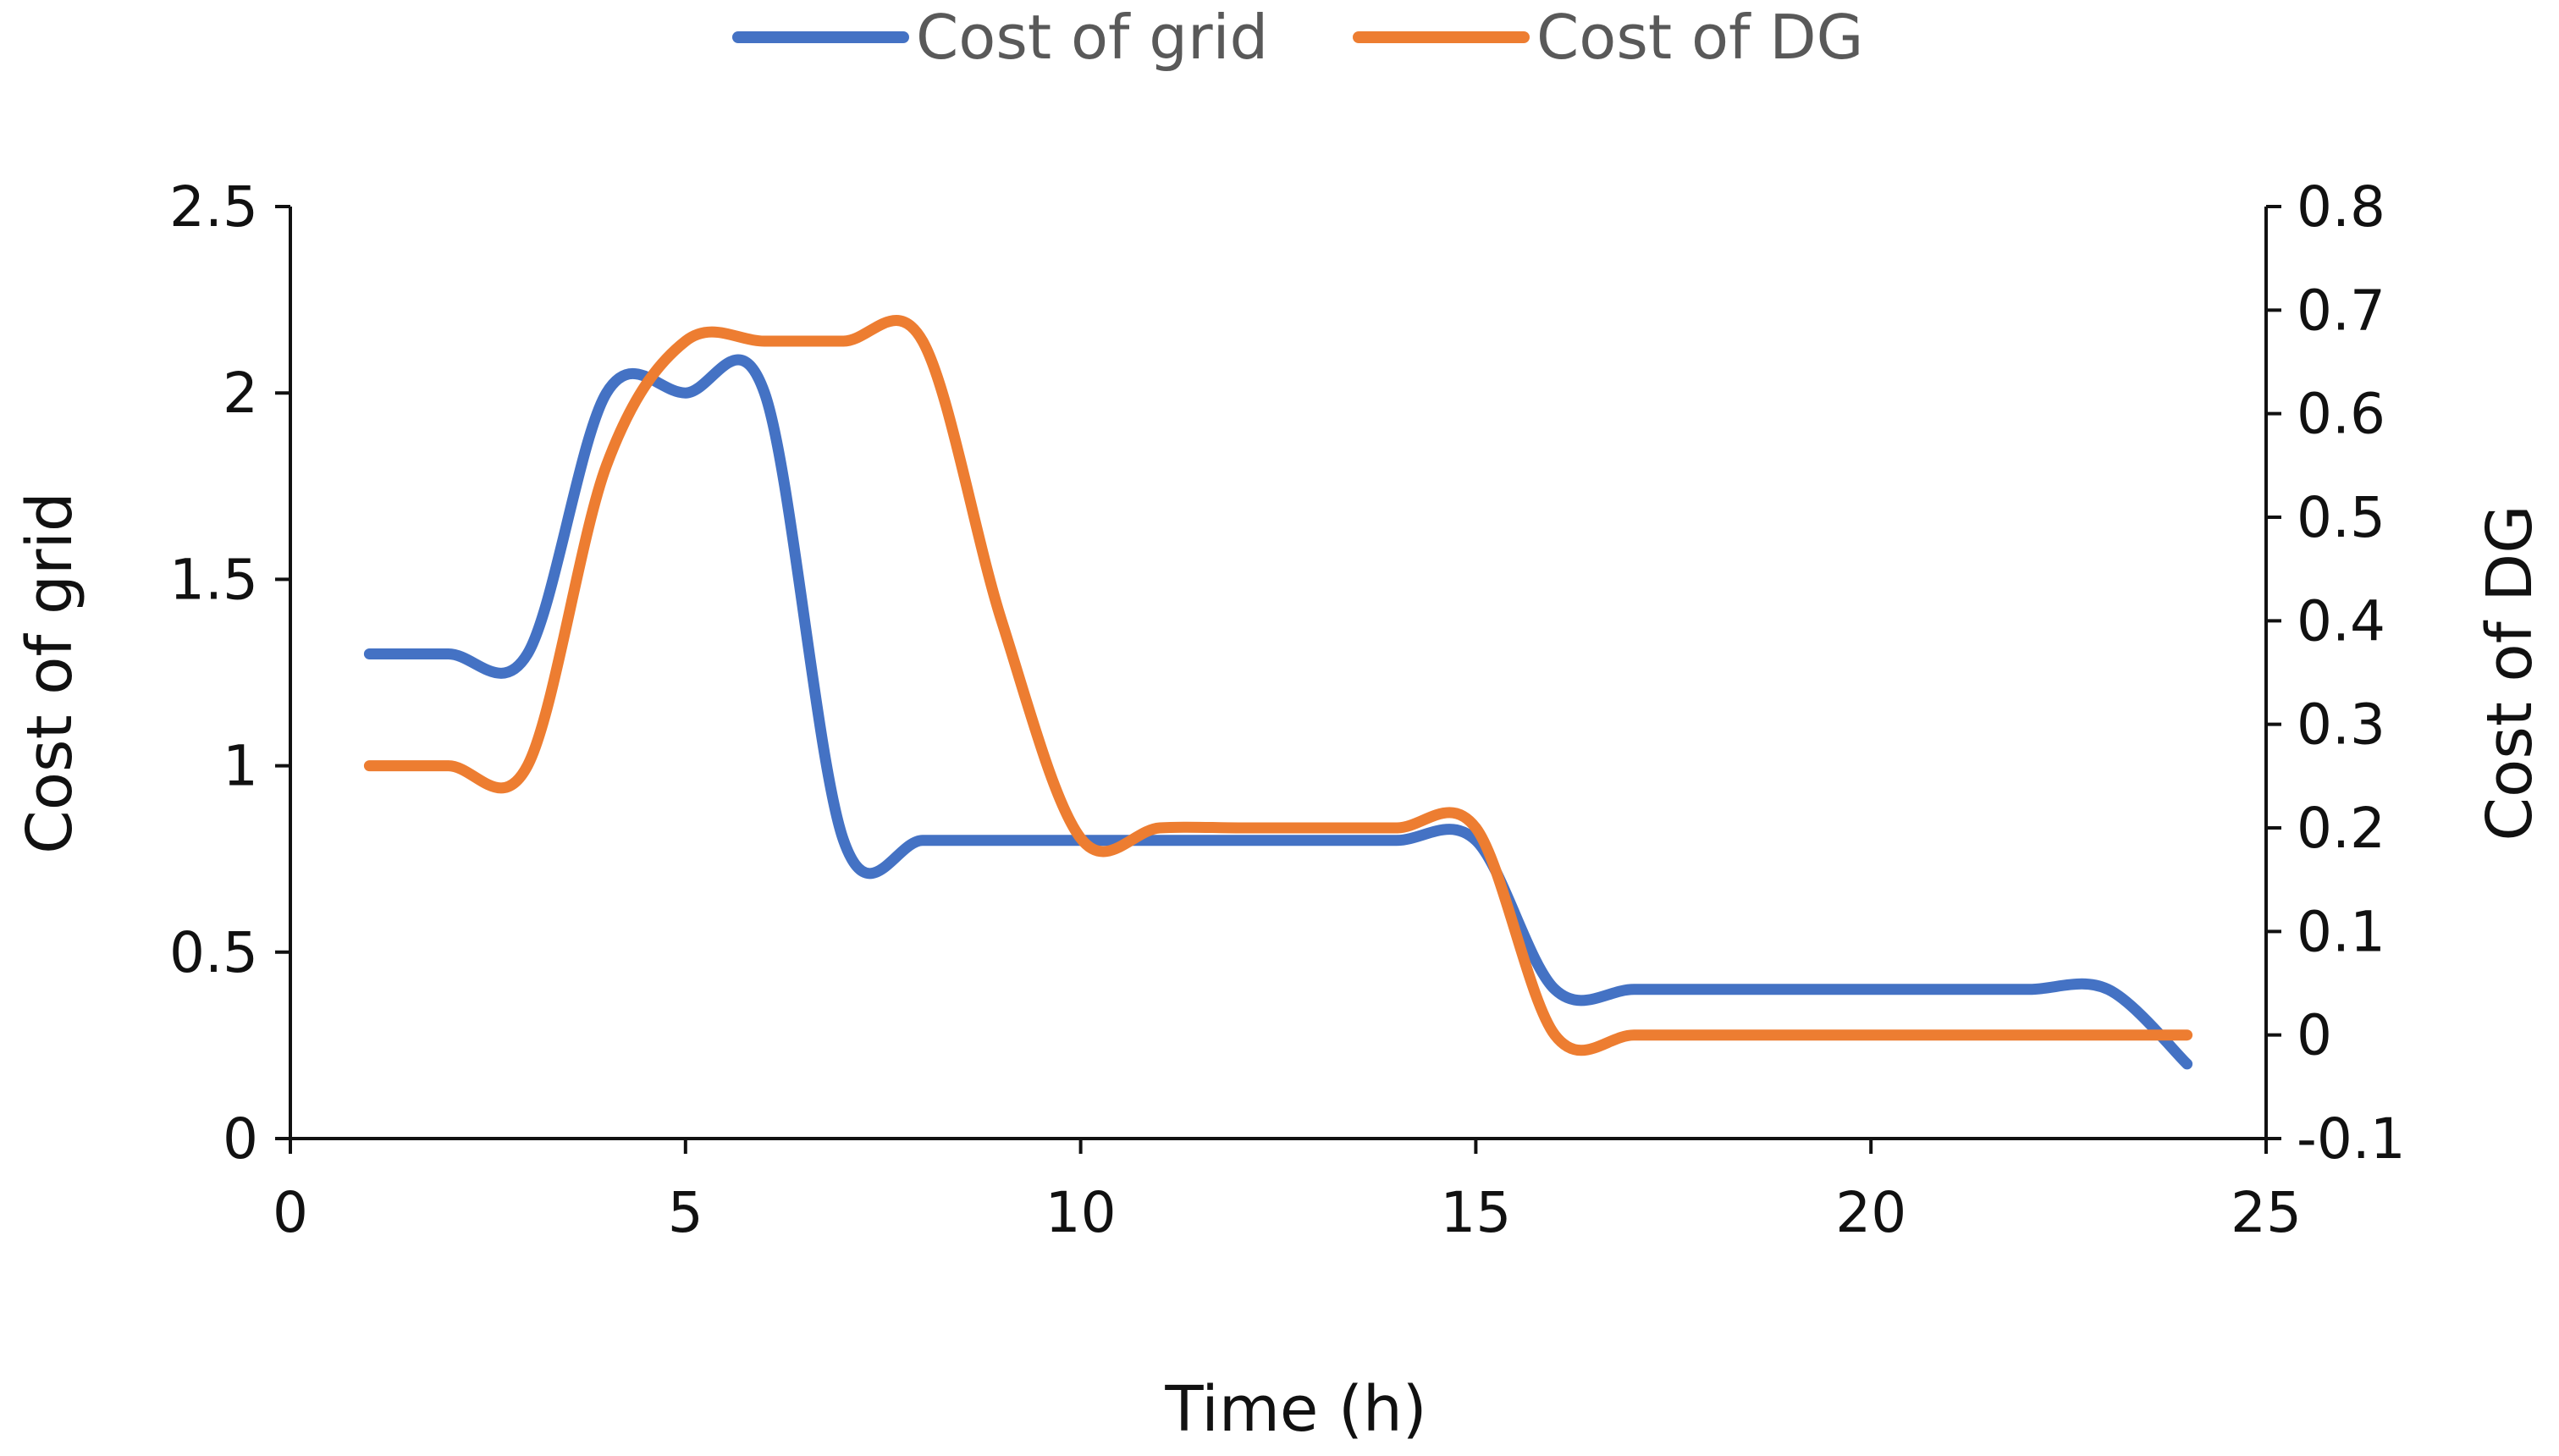 This screenshot has height=1456, width=2559. Describe the element at coordinates (685, 1212) in the screenshot. I see `x-tick-label: 5` at that location.